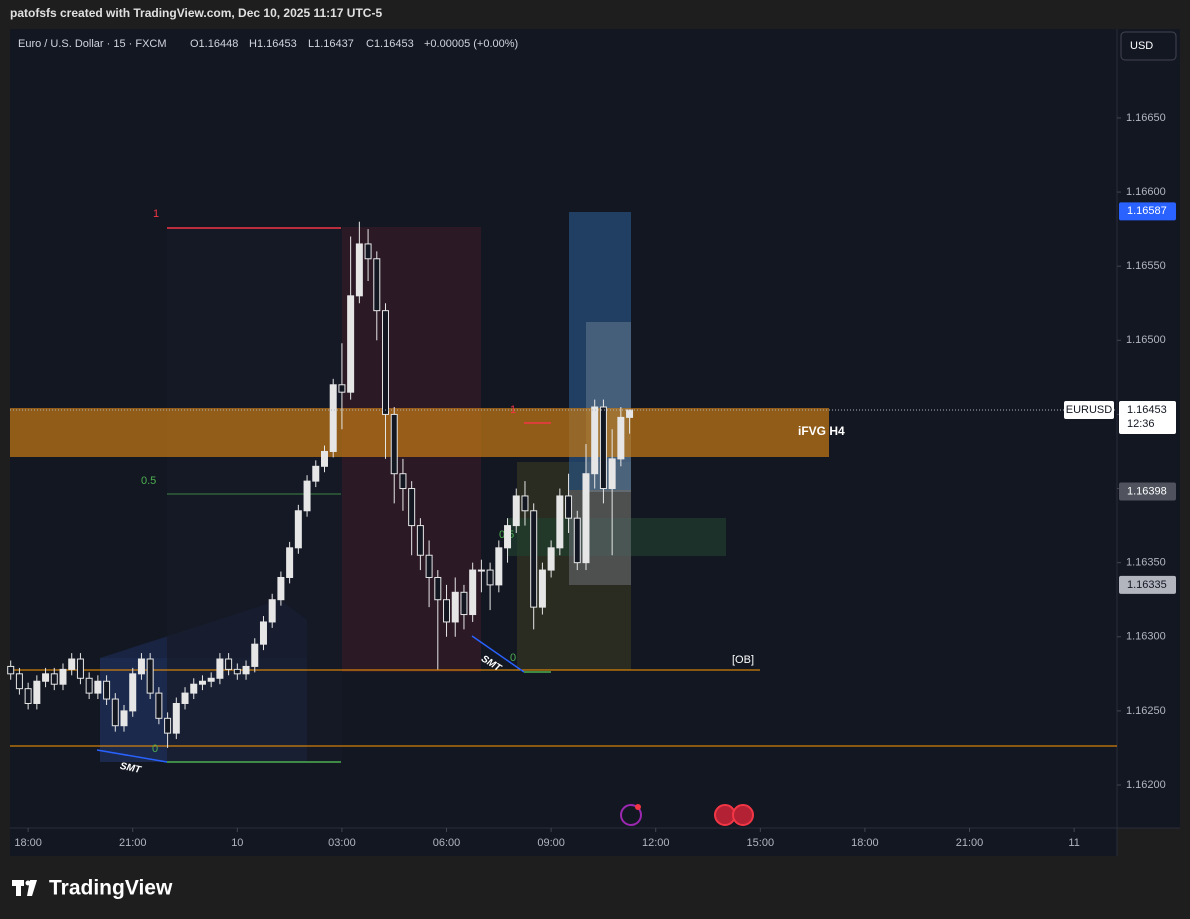  Describe the element at coordinates (1147, 417) in the screenshot. I see `last-price-tag` at that location.